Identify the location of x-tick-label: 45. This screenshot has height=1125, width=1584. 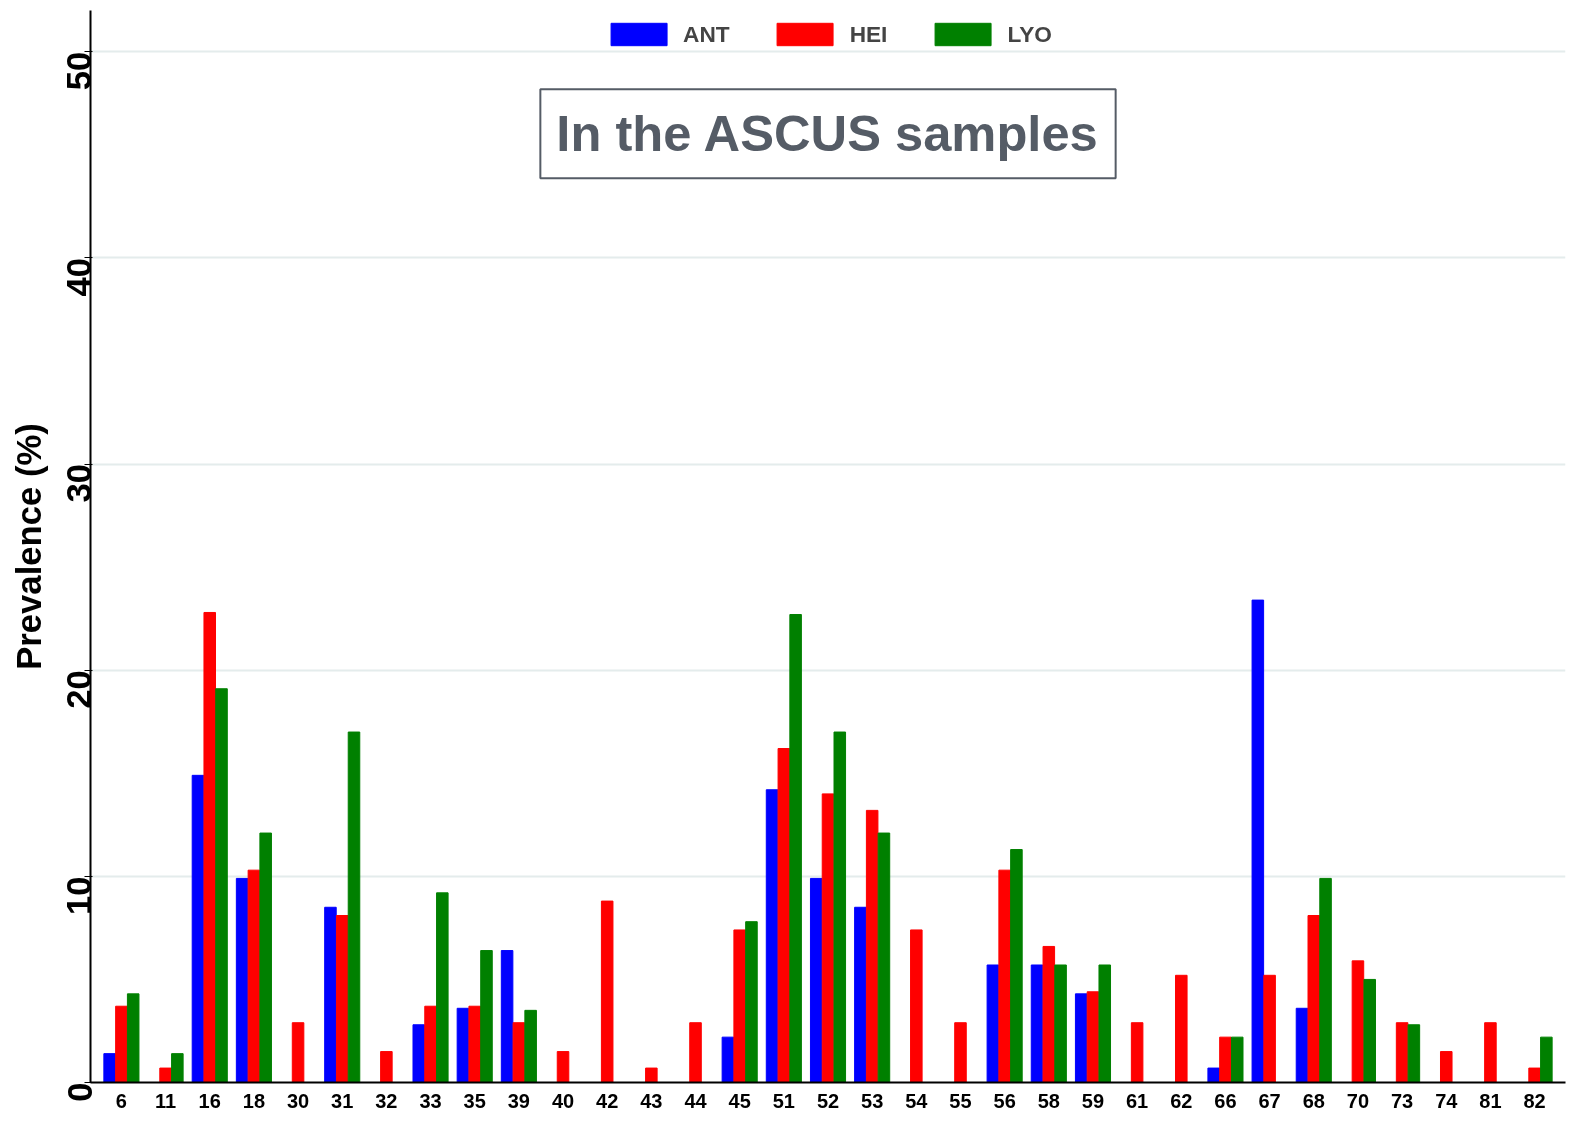
(739, 1100).